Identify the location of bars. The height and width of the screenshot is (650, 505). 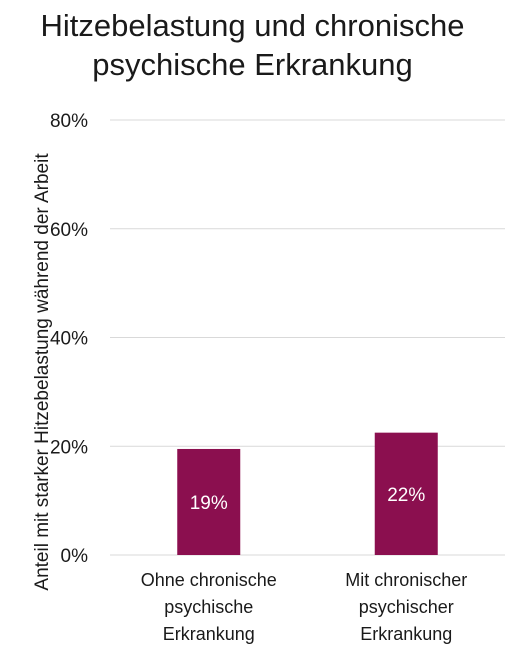
(307, 493).